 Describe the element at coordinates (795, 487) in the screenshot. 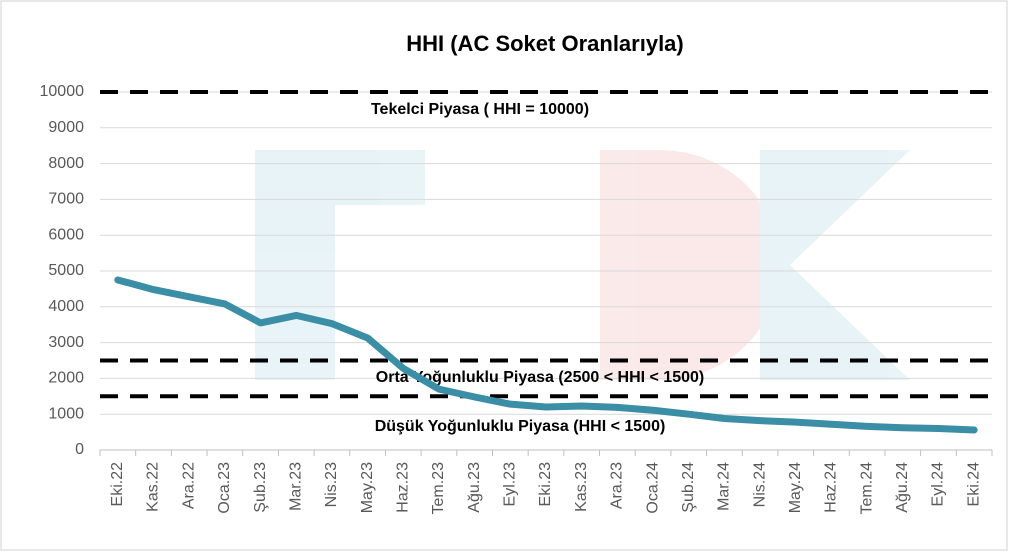

I see `x-tick-label: May.24` at that location.